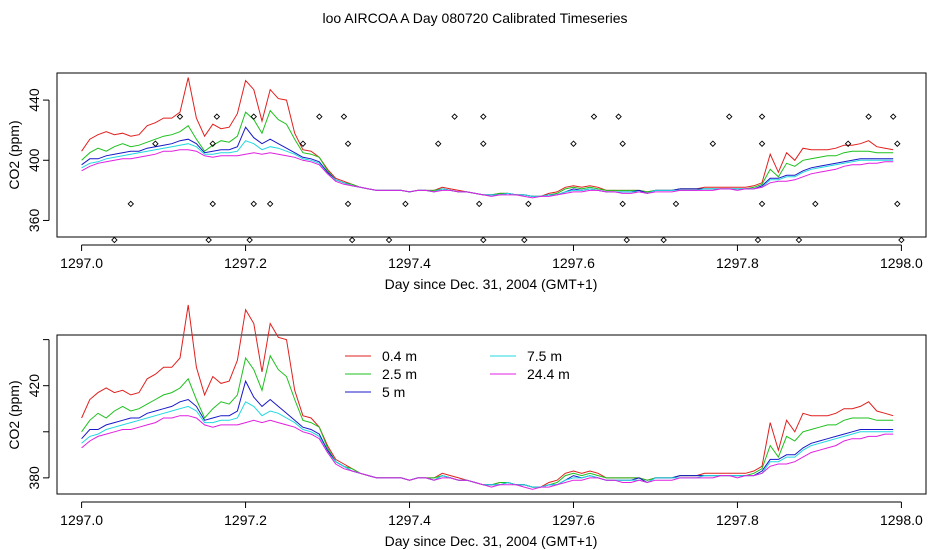  I want to click on legend-label: 0.4 m, so click(399, 356).